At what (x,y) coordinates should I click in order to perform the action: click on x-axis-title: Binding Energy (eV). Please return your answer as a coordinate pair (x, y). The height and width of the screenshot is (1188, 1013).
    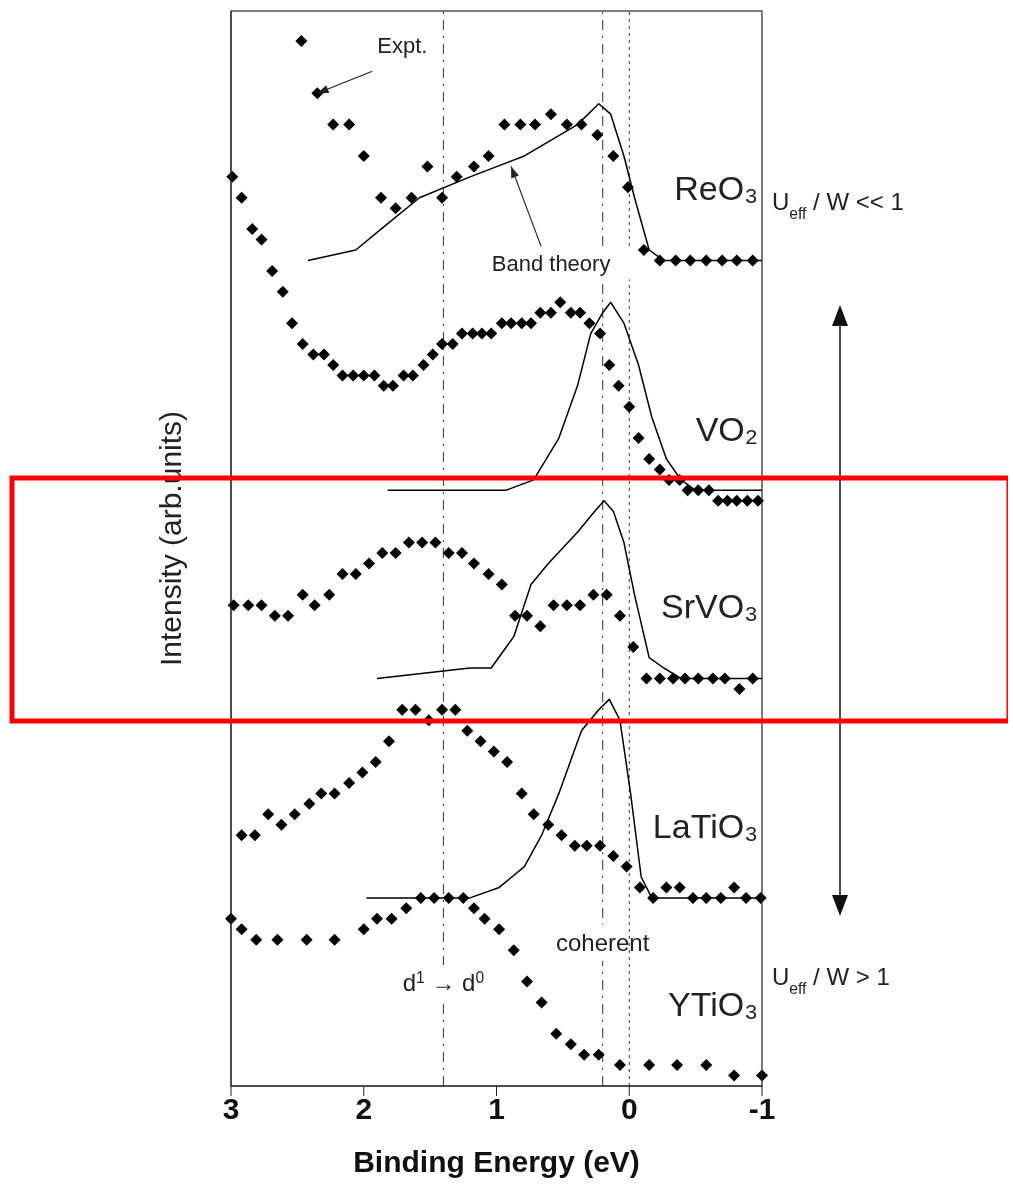
    Looking at the image, I should click on (496, 1161).